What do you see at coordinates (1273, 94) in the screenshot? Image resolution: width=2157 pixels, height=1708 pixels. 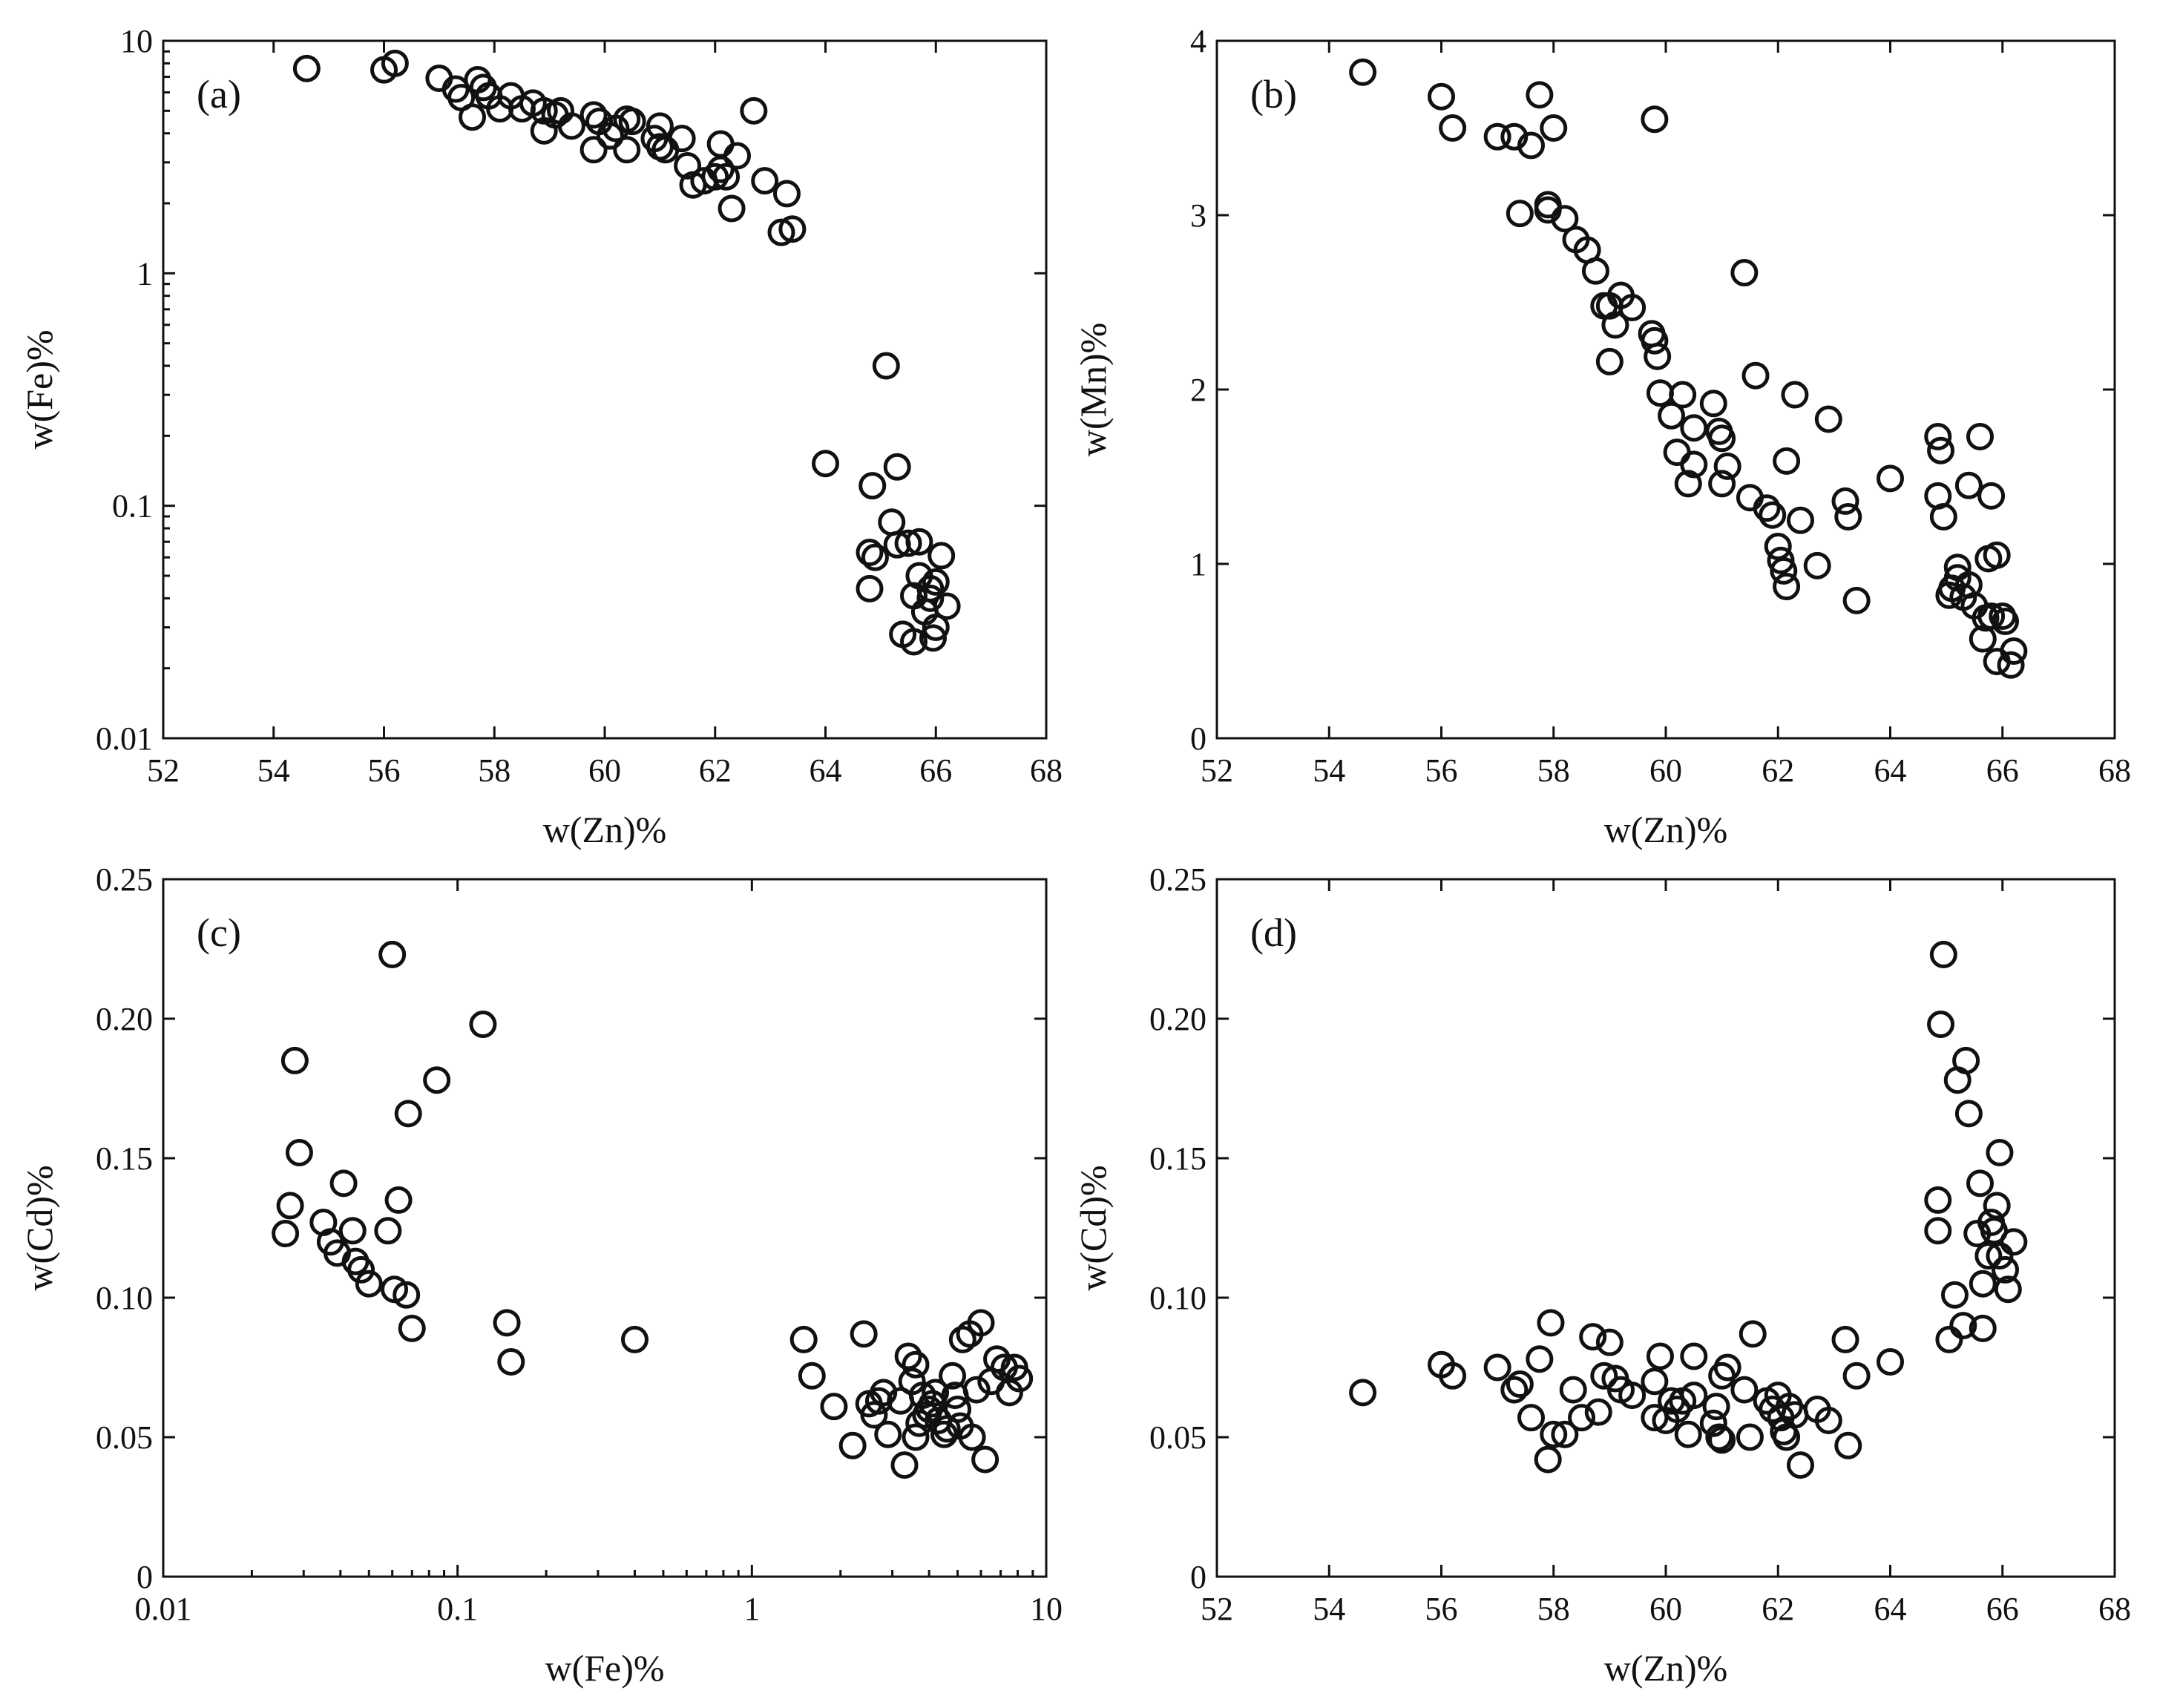 I see `panel-label: (b)` at bounding box center [1273, 94].